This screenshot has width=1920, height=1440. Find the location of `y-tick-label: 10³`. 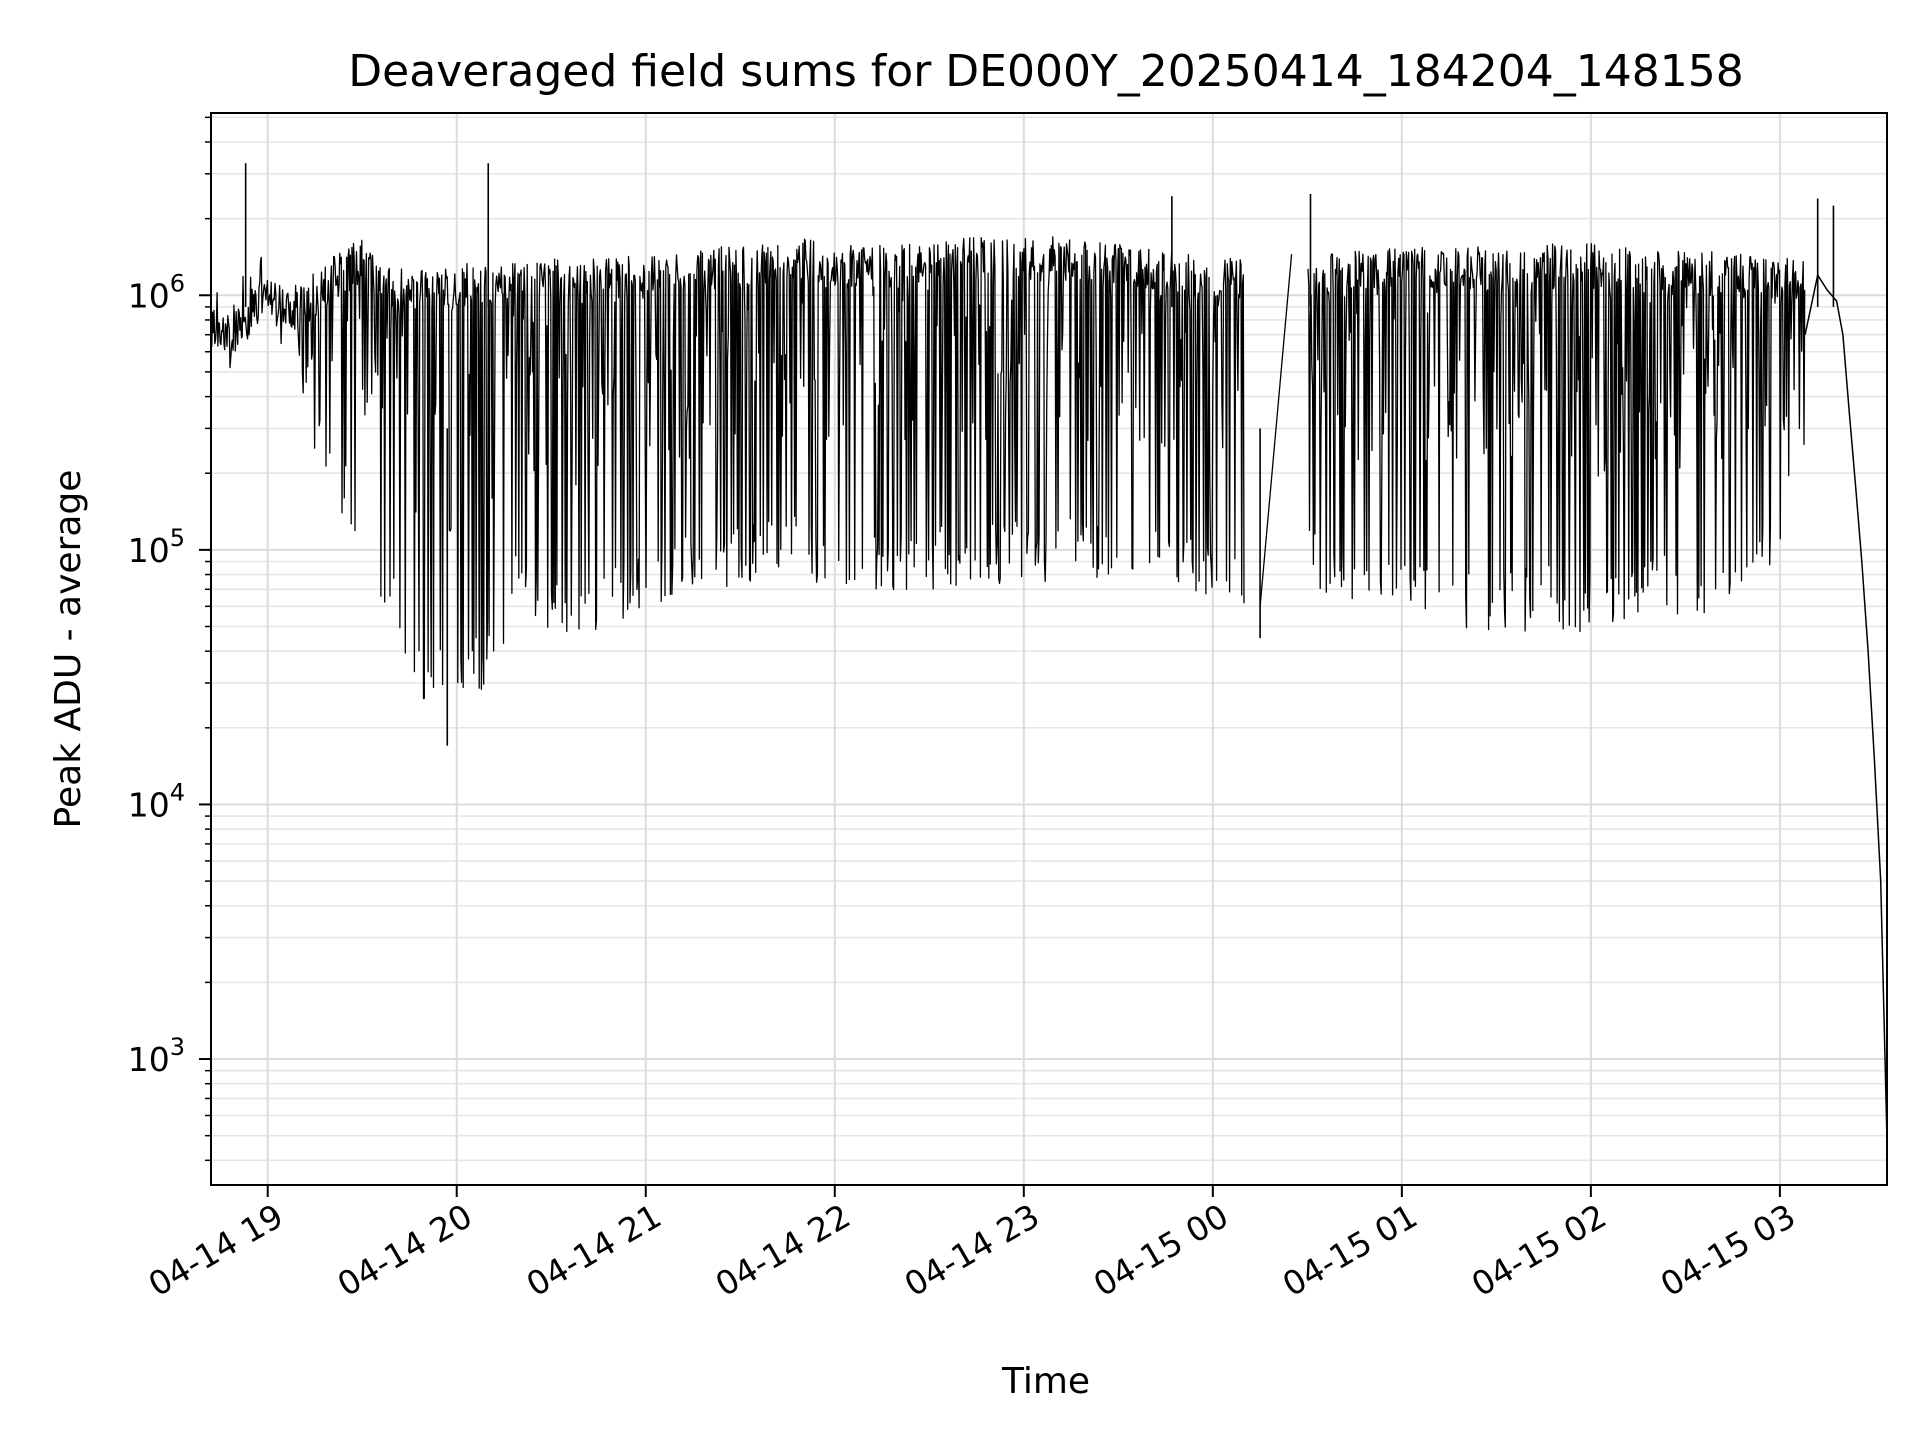

y-tick-label: 10³ is located at coordinates (156, 1056).